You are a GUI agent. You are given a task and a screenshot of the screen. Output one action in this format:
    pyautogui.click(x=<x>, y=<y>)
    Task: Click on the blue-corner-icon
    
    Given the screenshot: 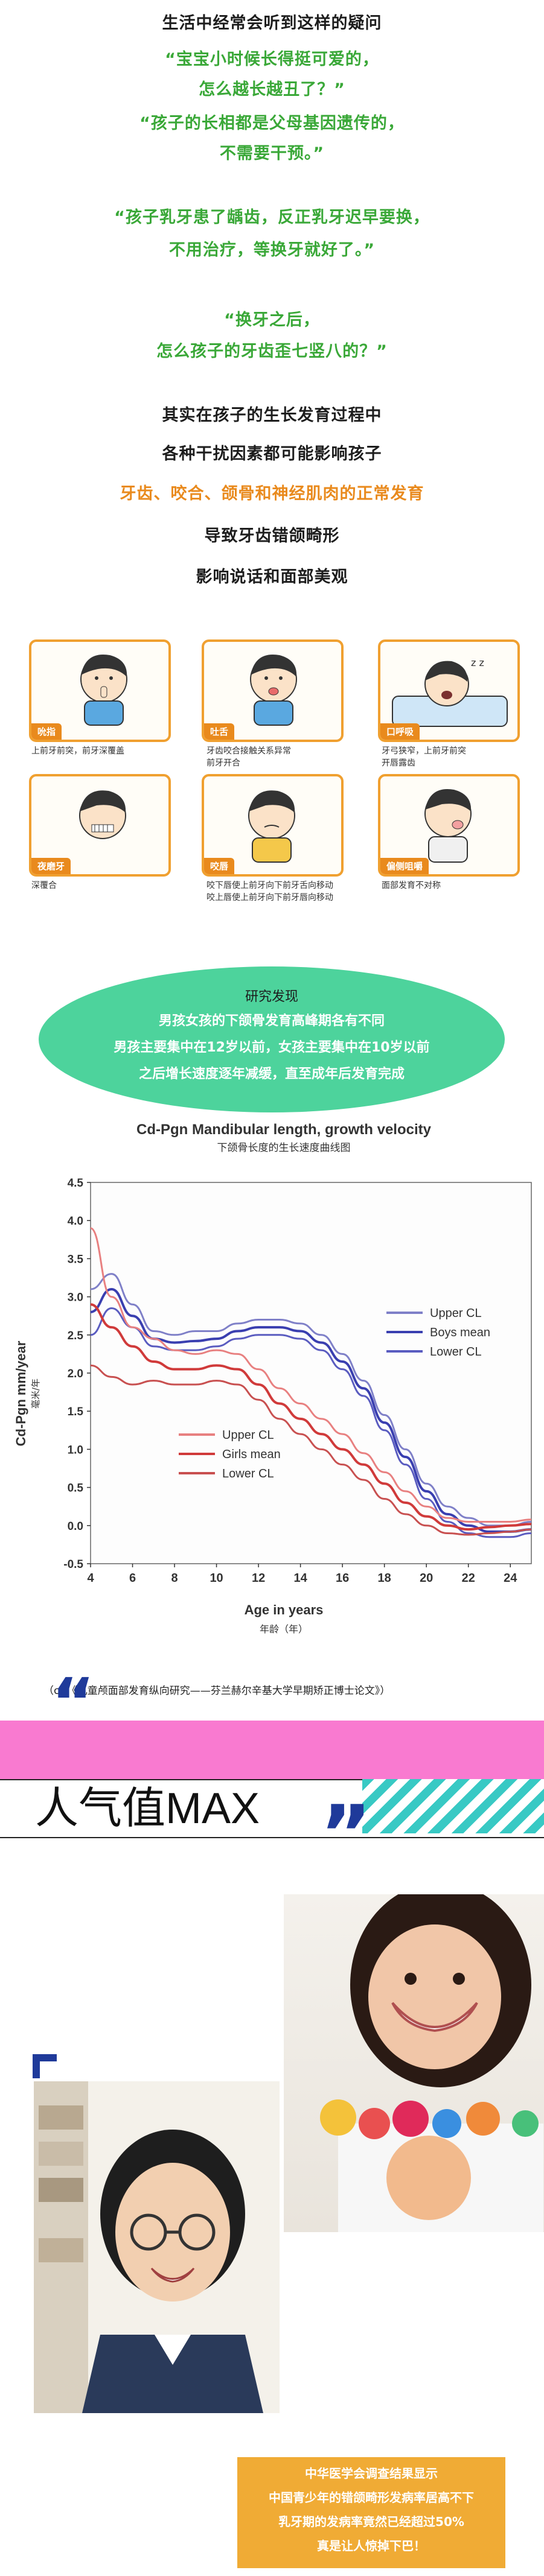 What is the action you would take?
    pyautogui.click(x=45, y=2066)
    